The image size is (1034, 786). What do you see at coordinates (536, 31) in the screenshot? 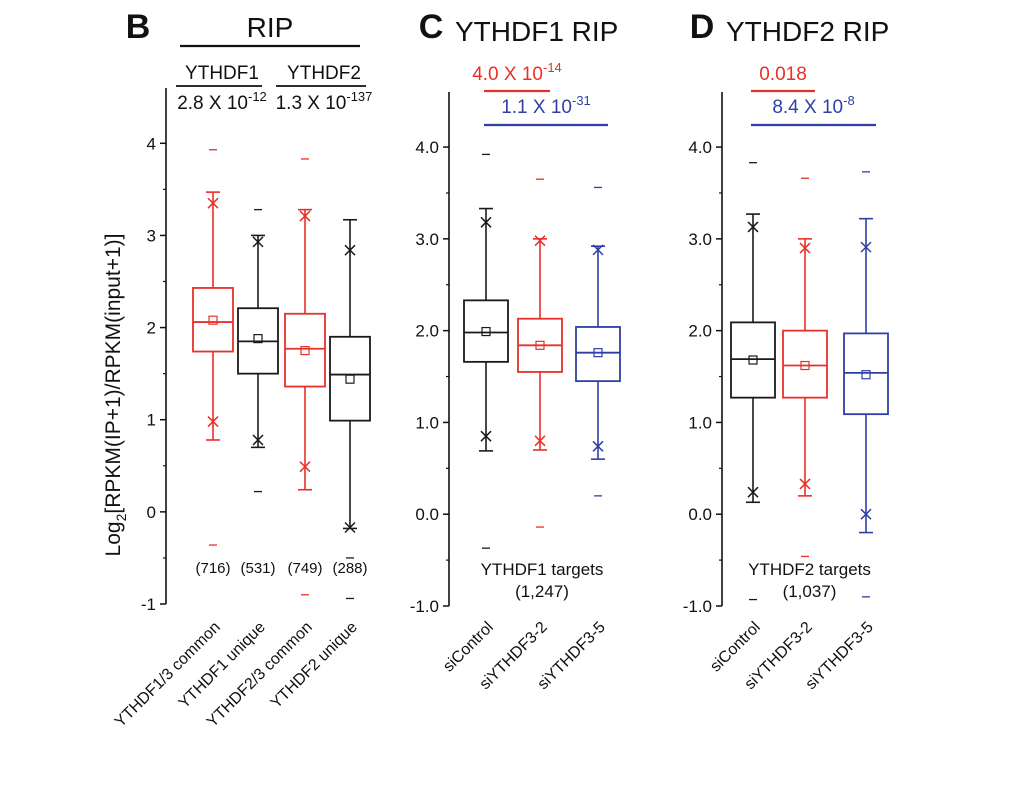
I see `panel-title: YTHDF1 RIP` at bounding box center [536, 31].